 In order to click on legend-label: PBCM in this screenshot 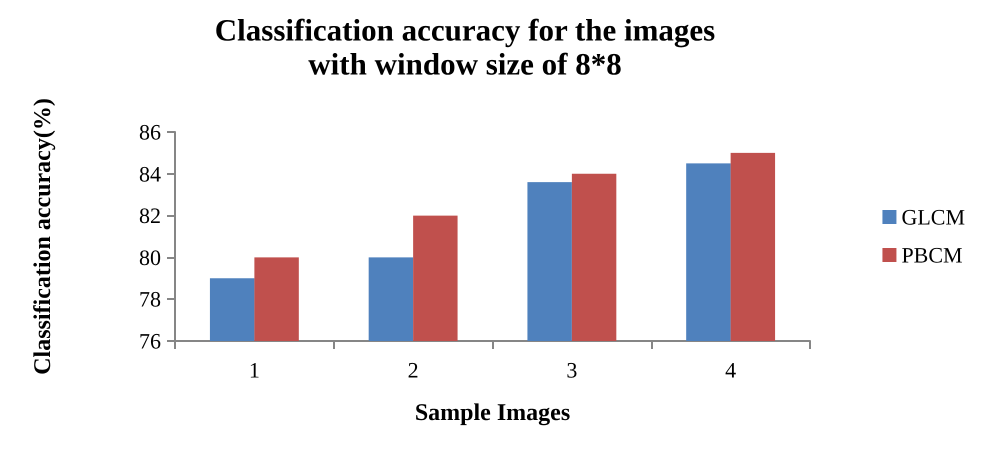, I will do `click(932, 255)`.